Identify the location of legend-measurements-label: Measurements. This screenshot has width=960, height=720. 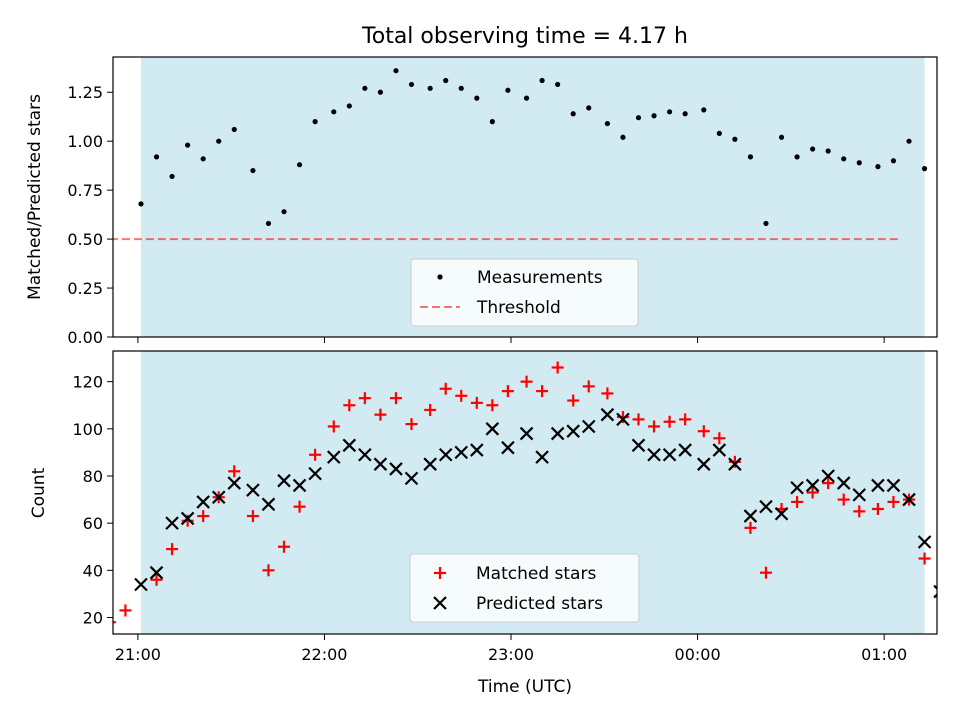
(540, 278).